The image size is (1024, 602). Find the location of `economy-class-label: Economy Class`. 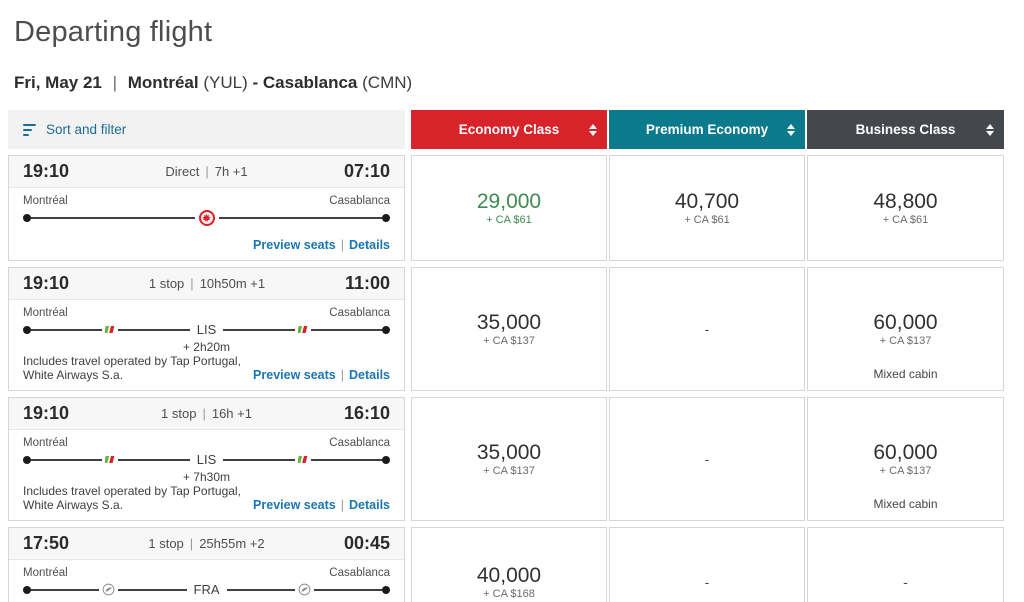

economy-class-label: Economy Class is located at coordinates (509, 129).